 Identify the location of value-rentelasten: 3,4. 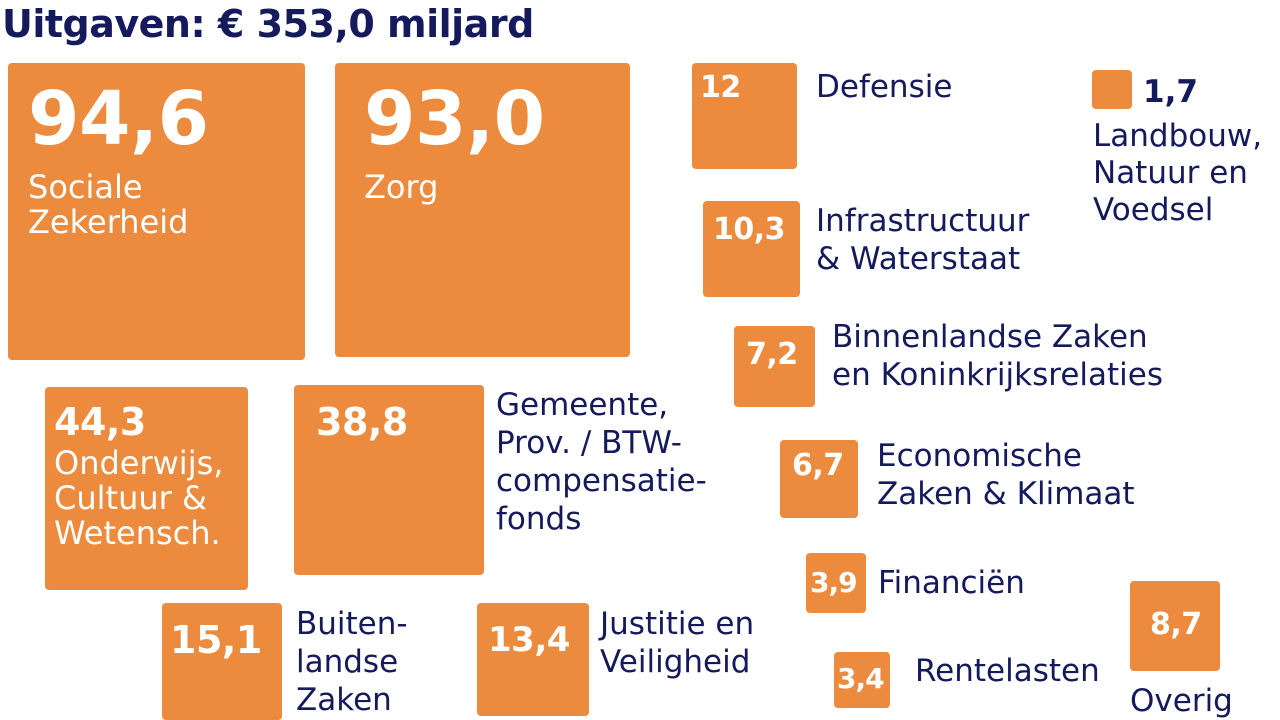
(861, 678).